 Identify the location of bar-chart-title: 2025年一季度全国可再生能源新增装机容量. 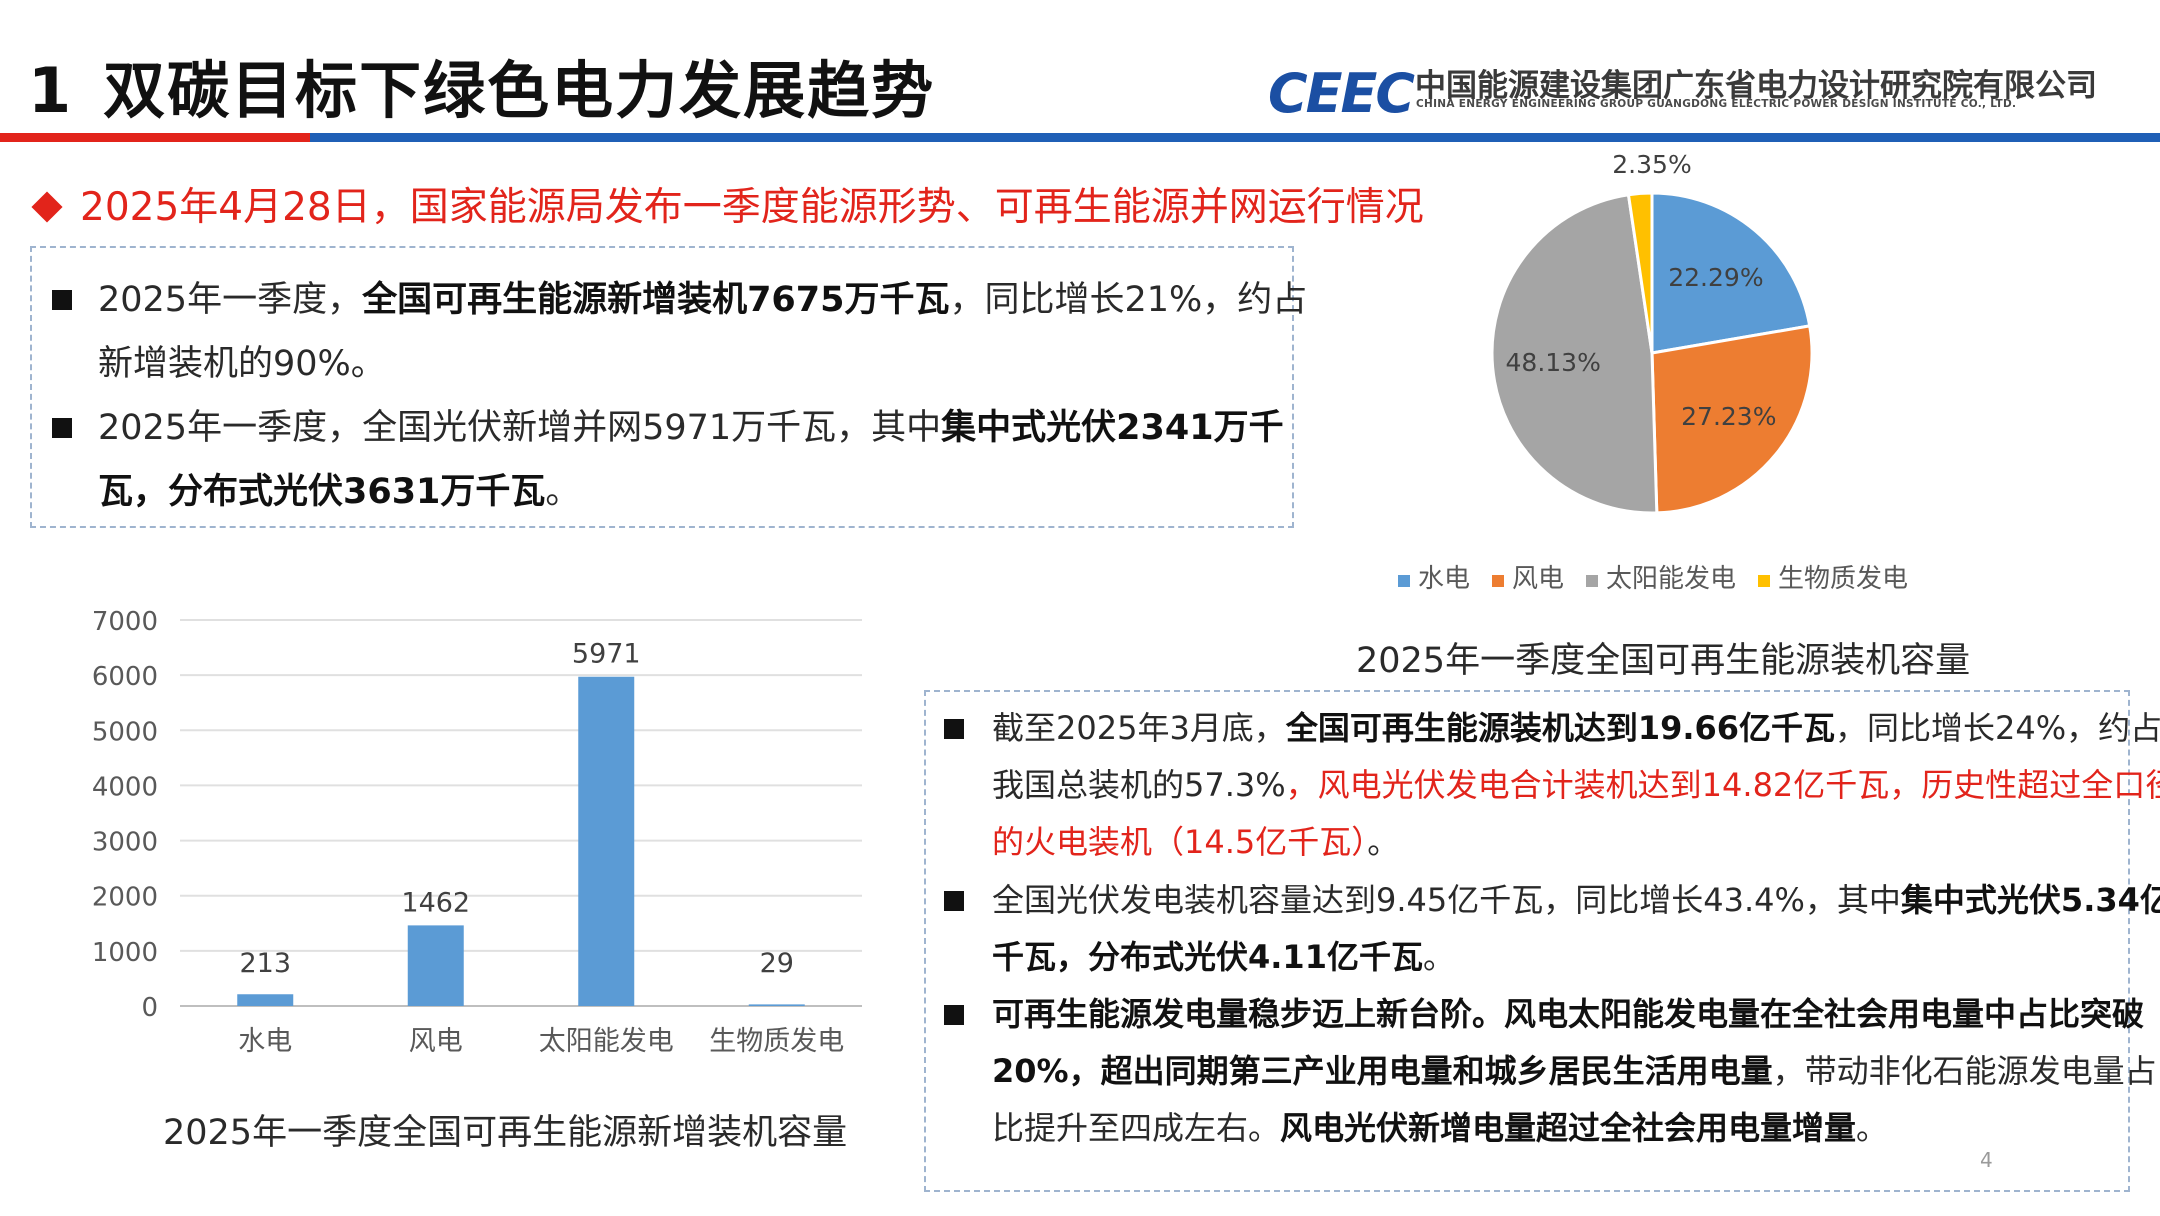
(505, 1133).